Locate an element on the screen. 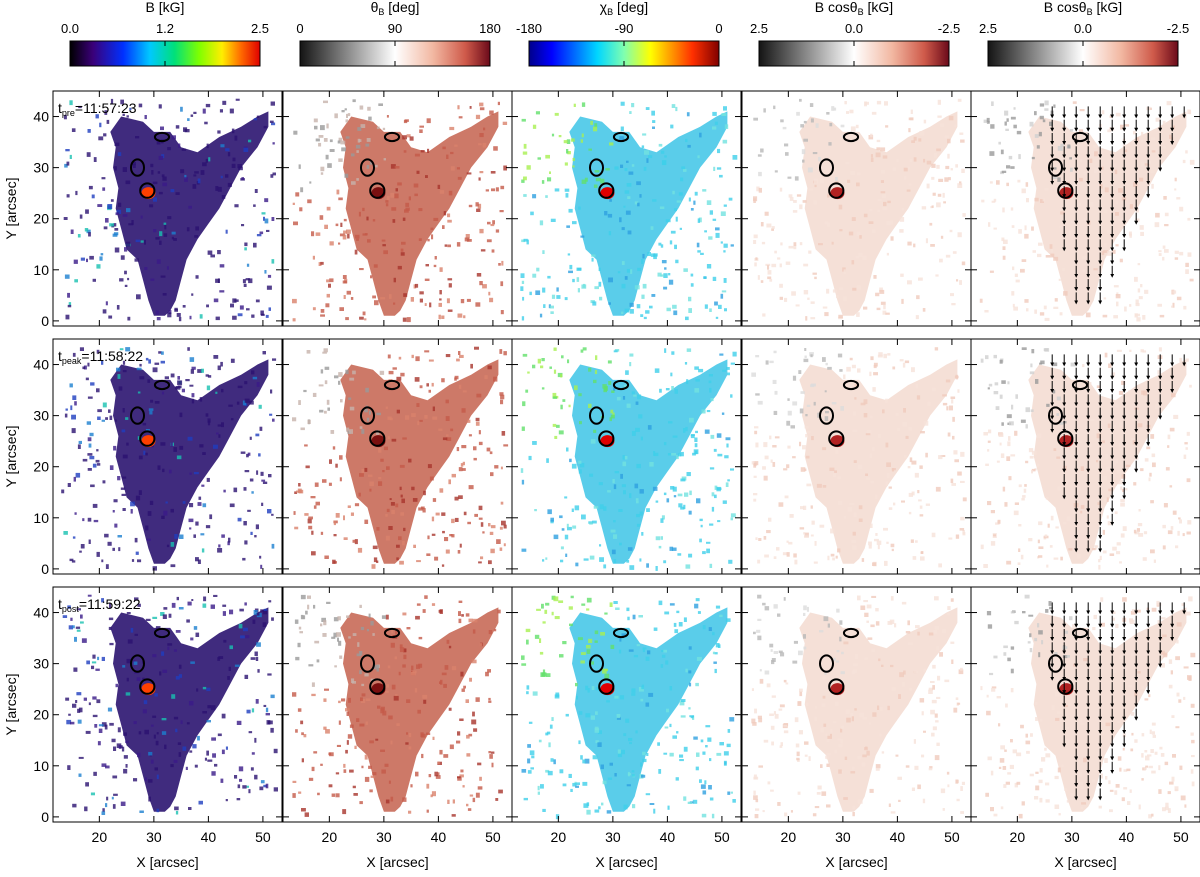 The width and height of the screenshot is (1200, 877). y-tick-label: 30 is located at coordinates (41, 168).